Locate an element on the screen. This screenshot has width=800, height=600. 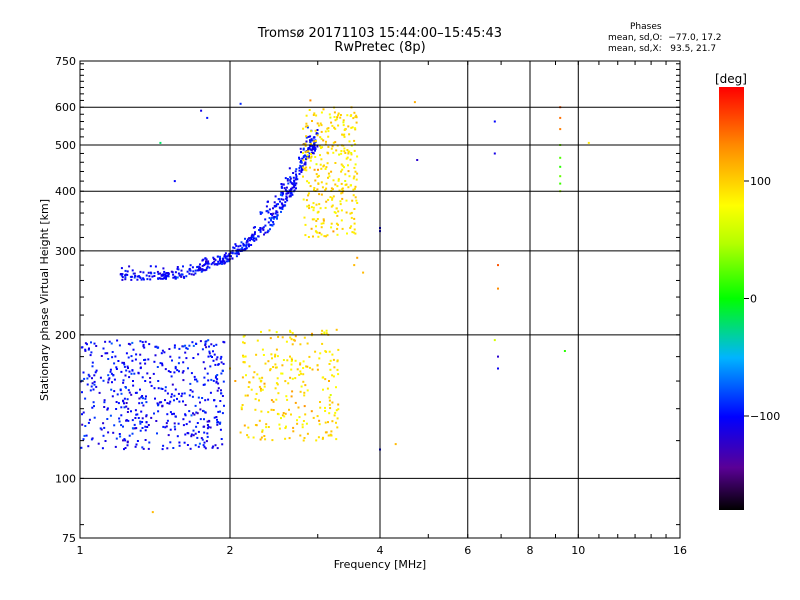
y-tick-label: 500 is located at coordinates (65, 145).